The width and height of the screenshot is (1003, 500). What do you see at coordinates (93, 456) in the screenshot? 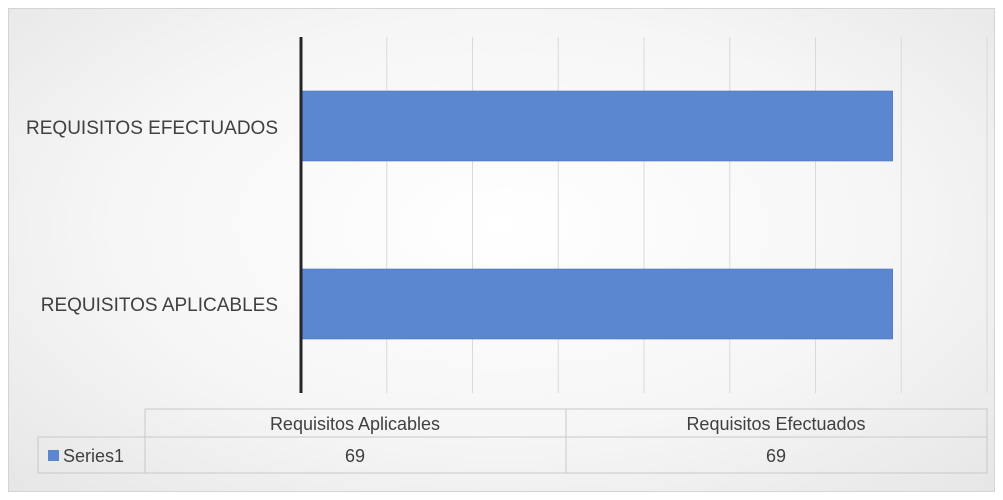
I see `legend-series-name: Series1` at bounding box center [93, 456].